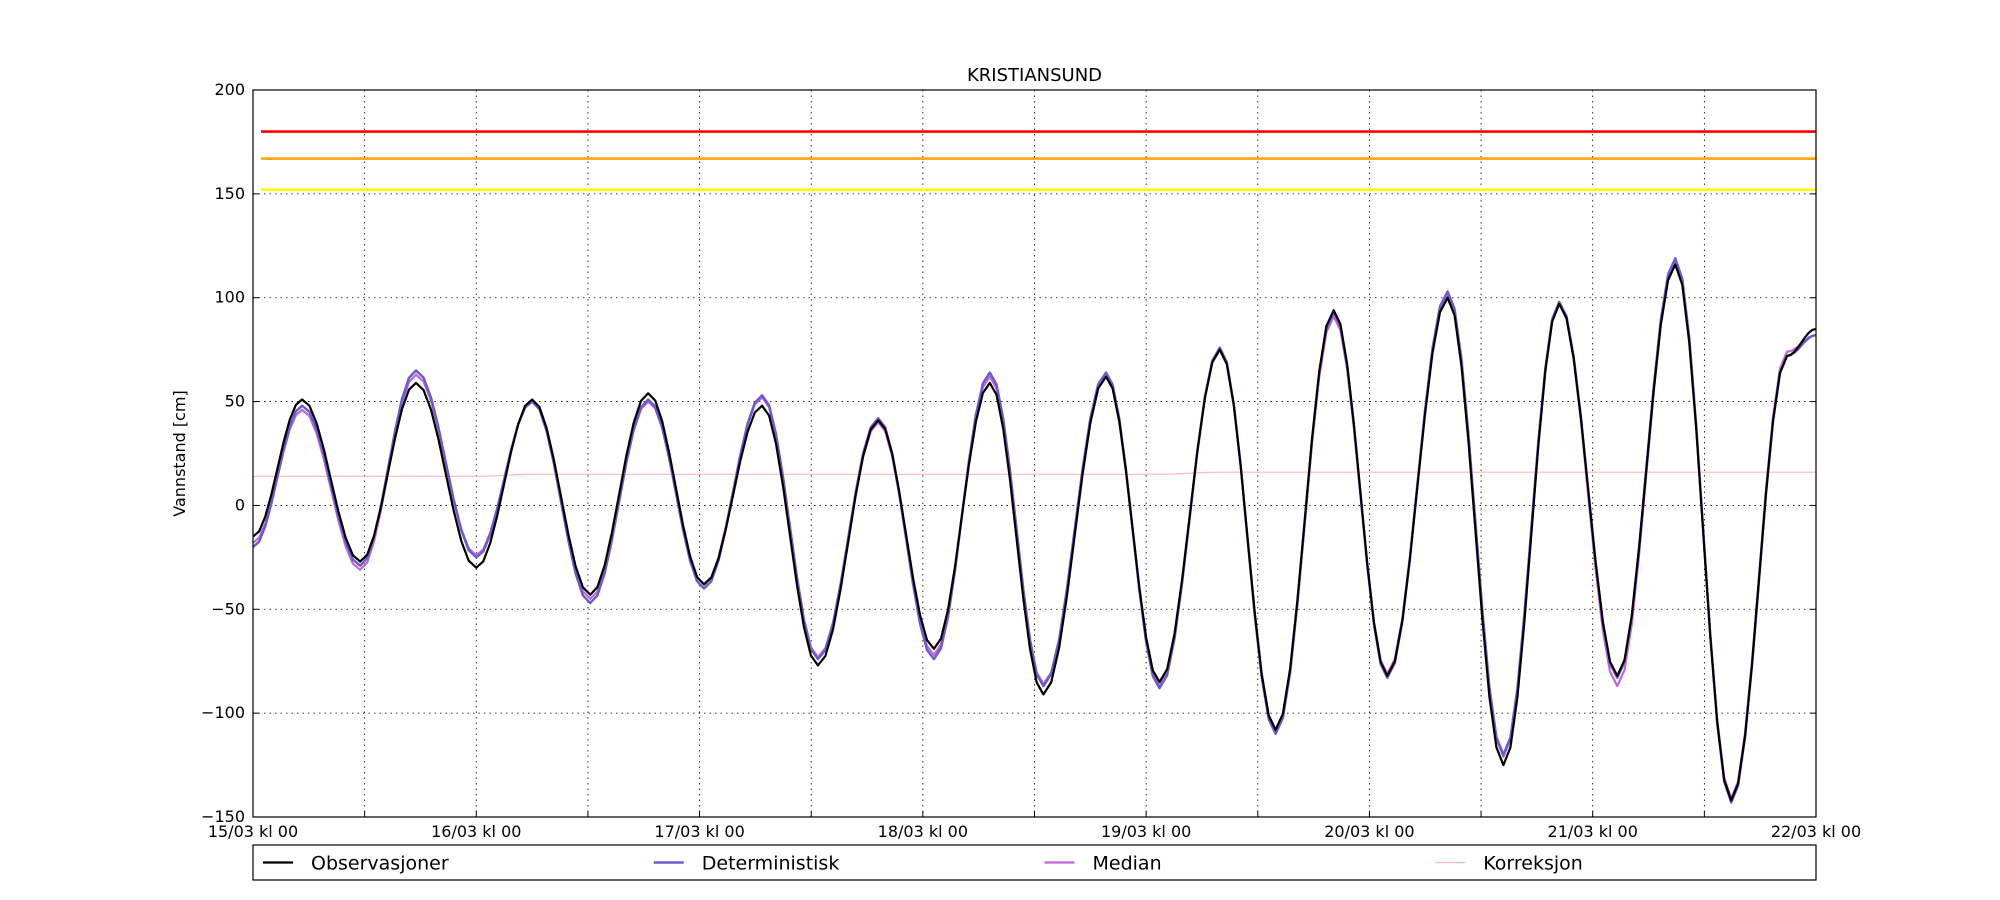  I want to click on y-tick-label: 50, so click(235, 401).